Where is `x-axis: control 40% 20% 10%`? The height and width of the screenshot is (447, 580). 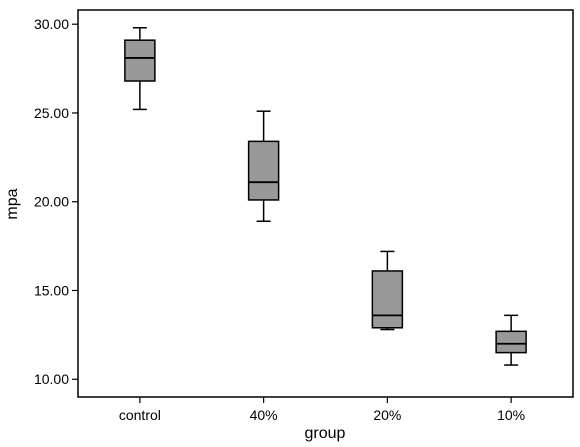 x-axis: control 40% 20% 10% is located at coordinates (322, 410).